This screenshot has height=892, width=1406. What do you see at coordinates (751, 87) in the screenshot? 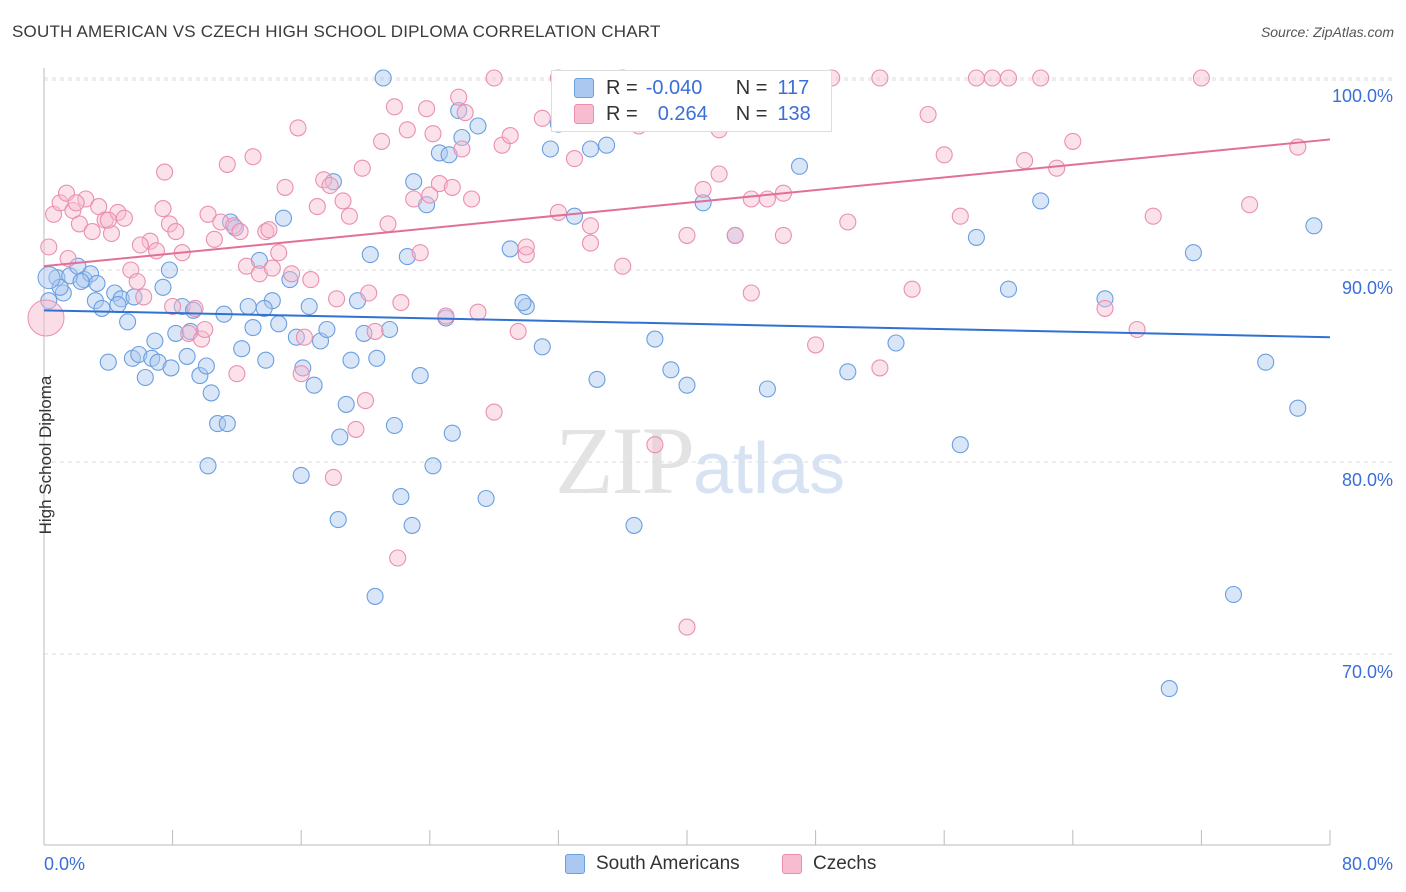
I see `legend-n-label: N =` at bounding box center [751, 87].